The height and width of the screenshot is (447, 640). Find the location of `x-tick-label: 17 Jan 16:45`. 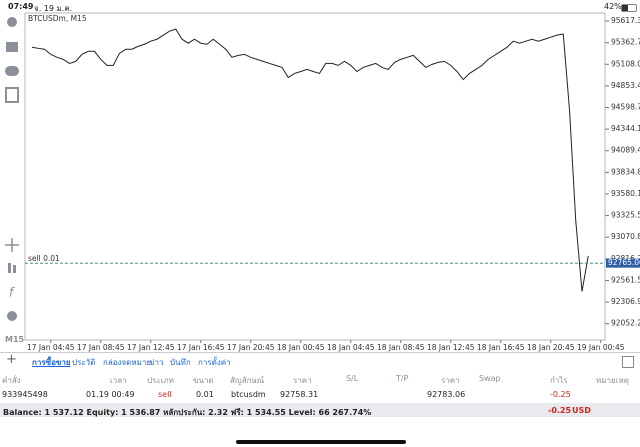

x-tick-label: 17 Jan 16:45 is located at coordinates (201, 347).